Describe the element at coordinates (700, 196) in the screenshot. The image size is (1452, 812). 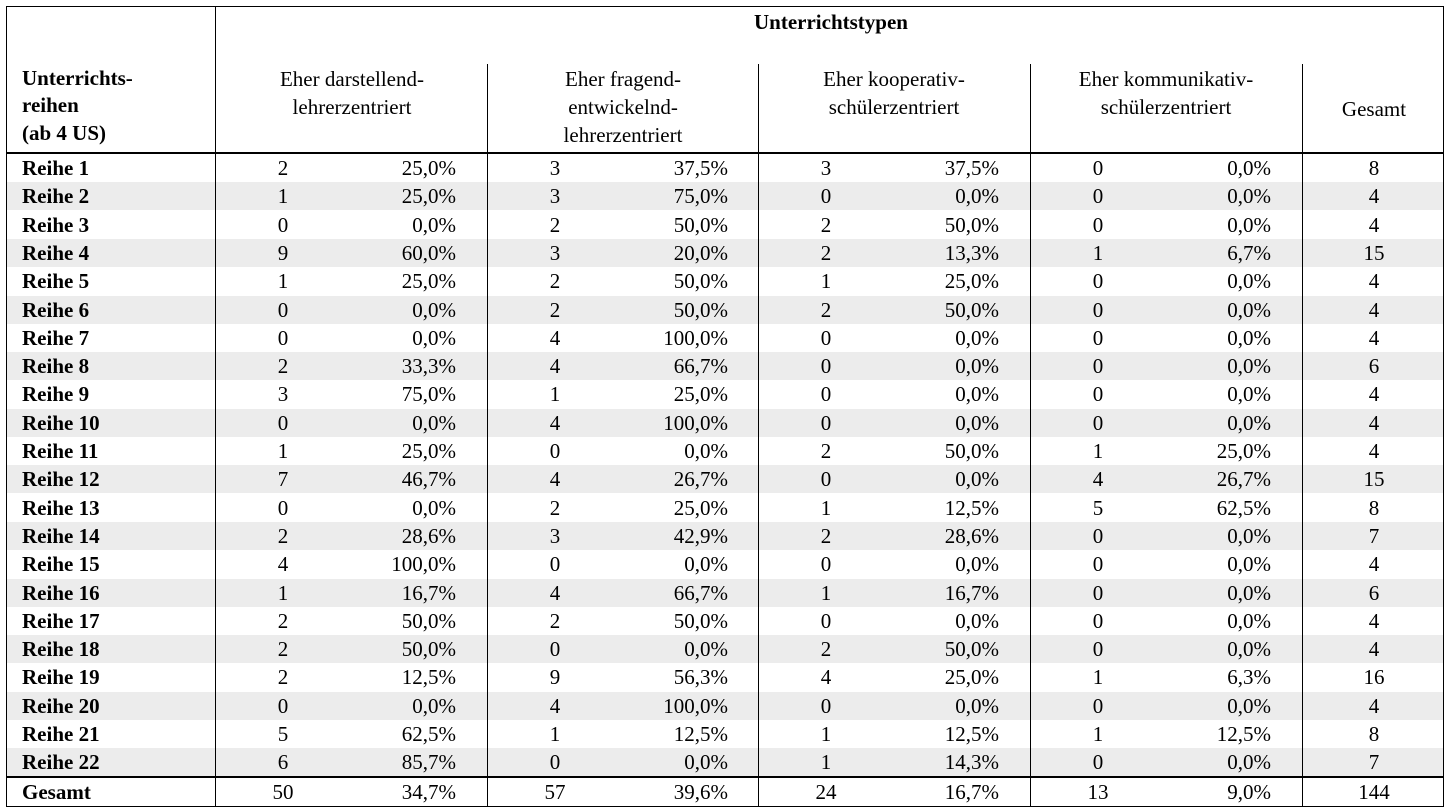
I see `percent-cell: 75,0%` at that location.